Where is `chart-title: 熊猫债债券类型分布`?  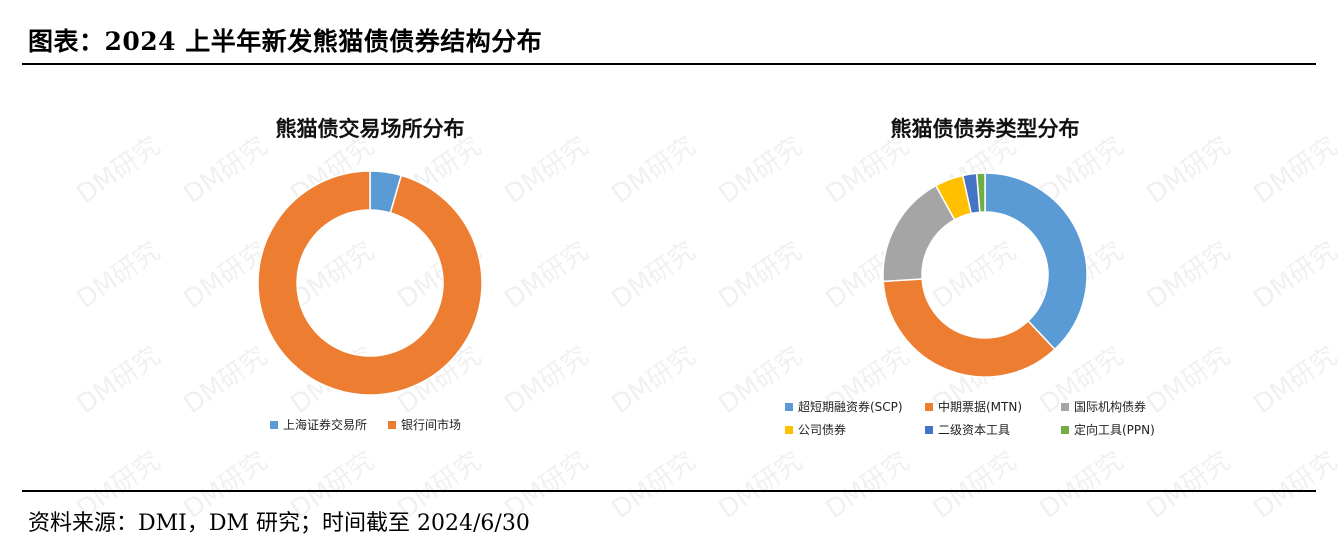 chart-title: 熊猫债债券类型分布 is located at coordinates (985, 129).